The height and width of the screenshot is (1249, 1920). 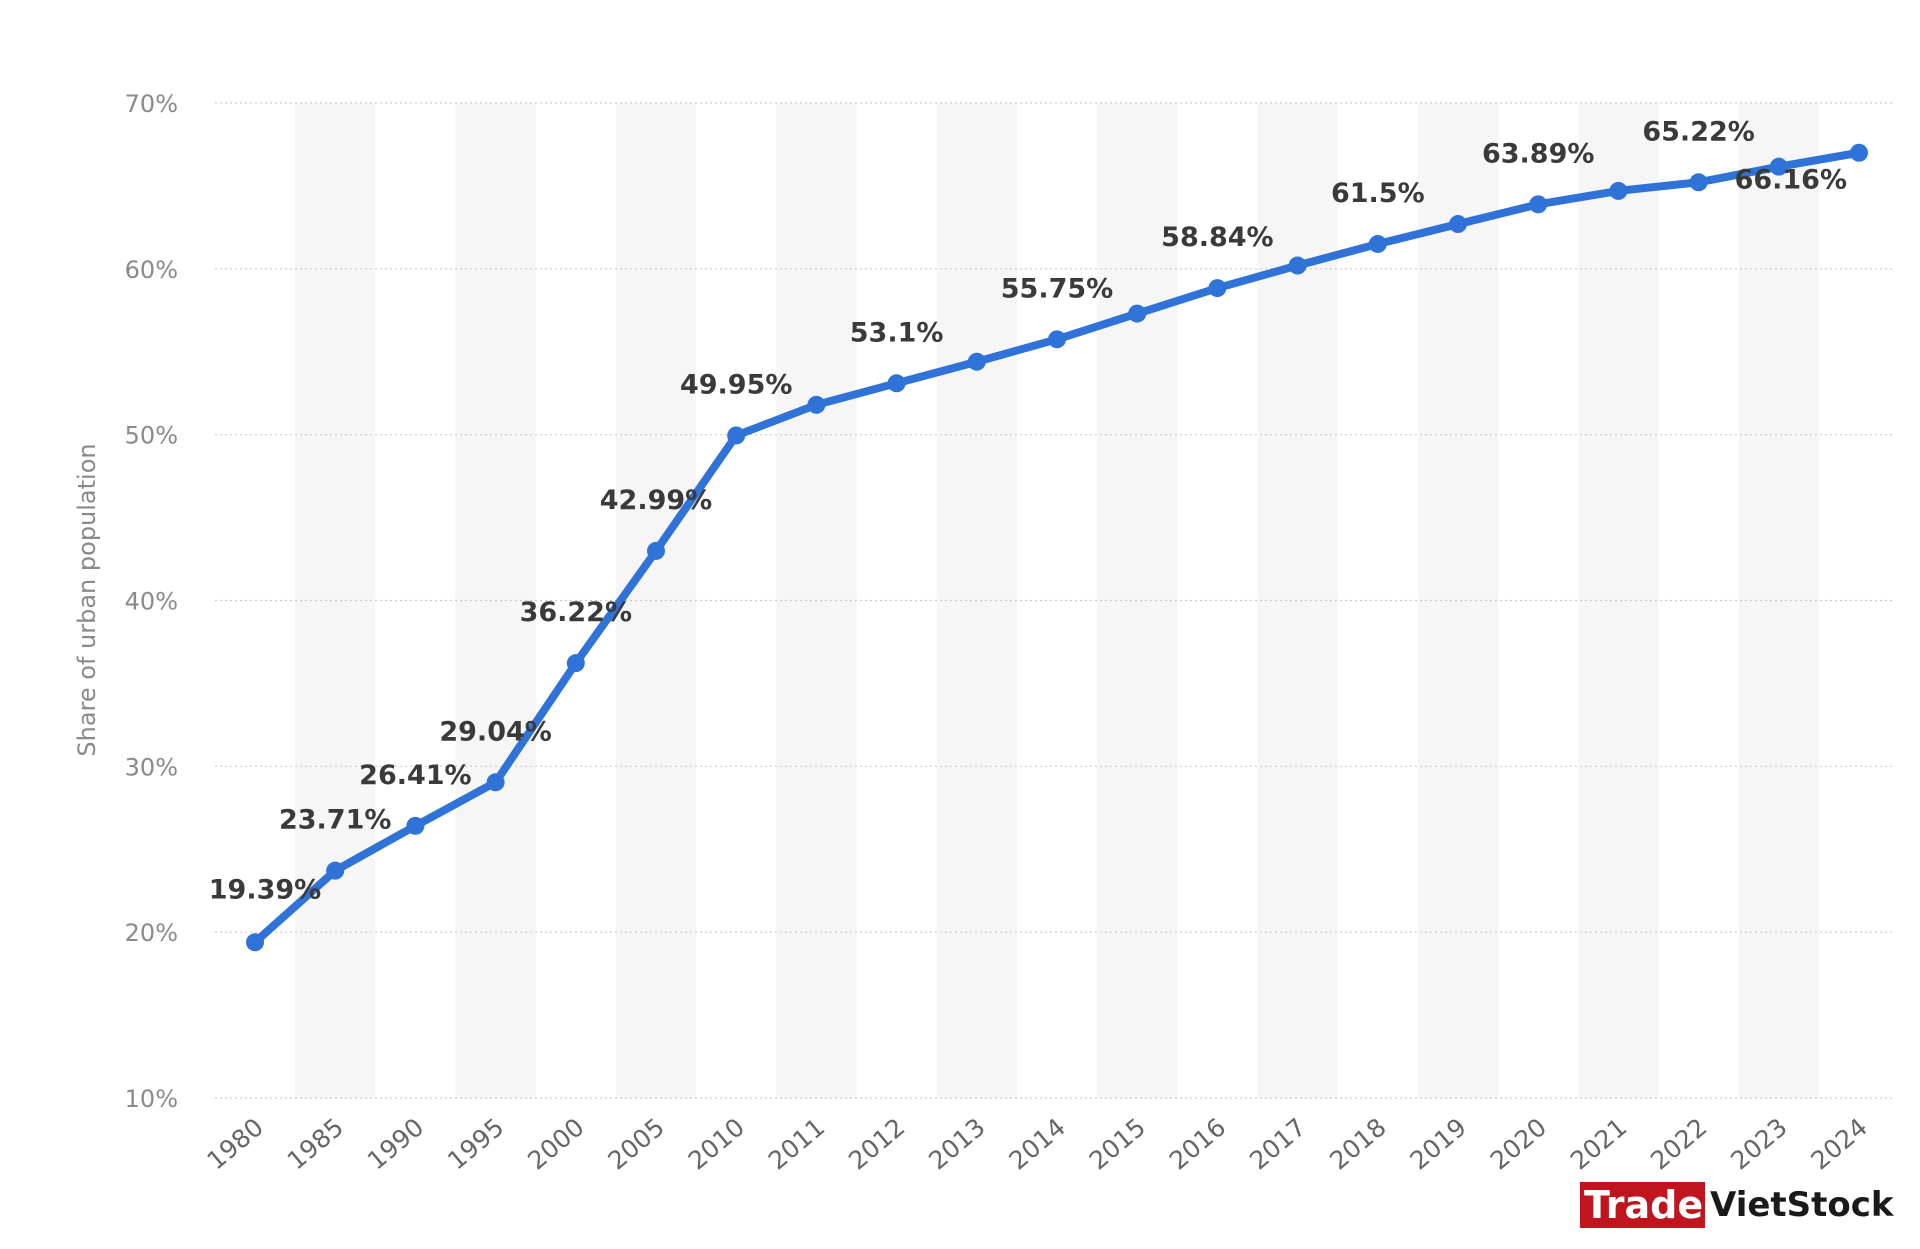 What do you see at coordinates (315, 1143) in the screenshot?
I see `x-tick-label: 1985` at bounding box center [315, 1143].